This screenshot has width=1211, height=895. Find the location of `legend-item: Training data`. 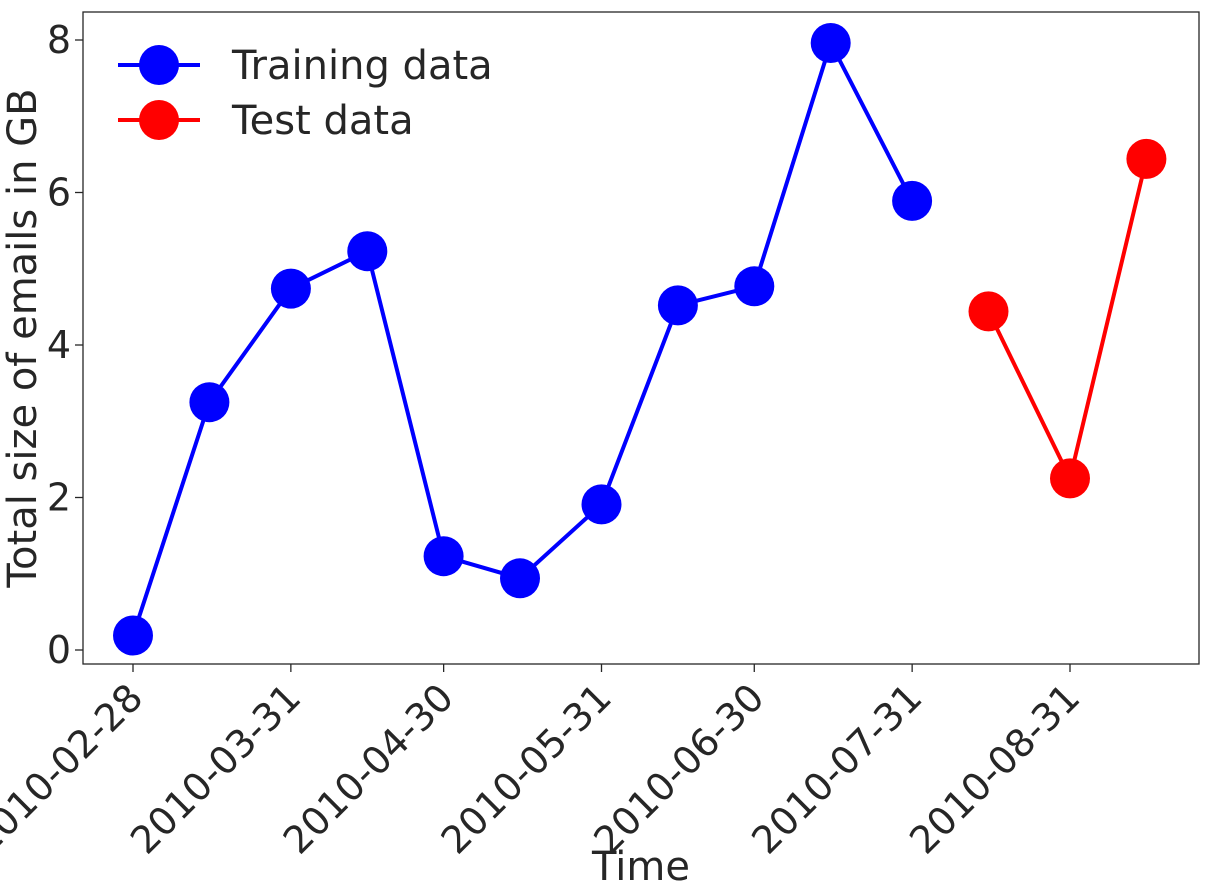

legend-item: Training data is located at coordinates (305, 66).